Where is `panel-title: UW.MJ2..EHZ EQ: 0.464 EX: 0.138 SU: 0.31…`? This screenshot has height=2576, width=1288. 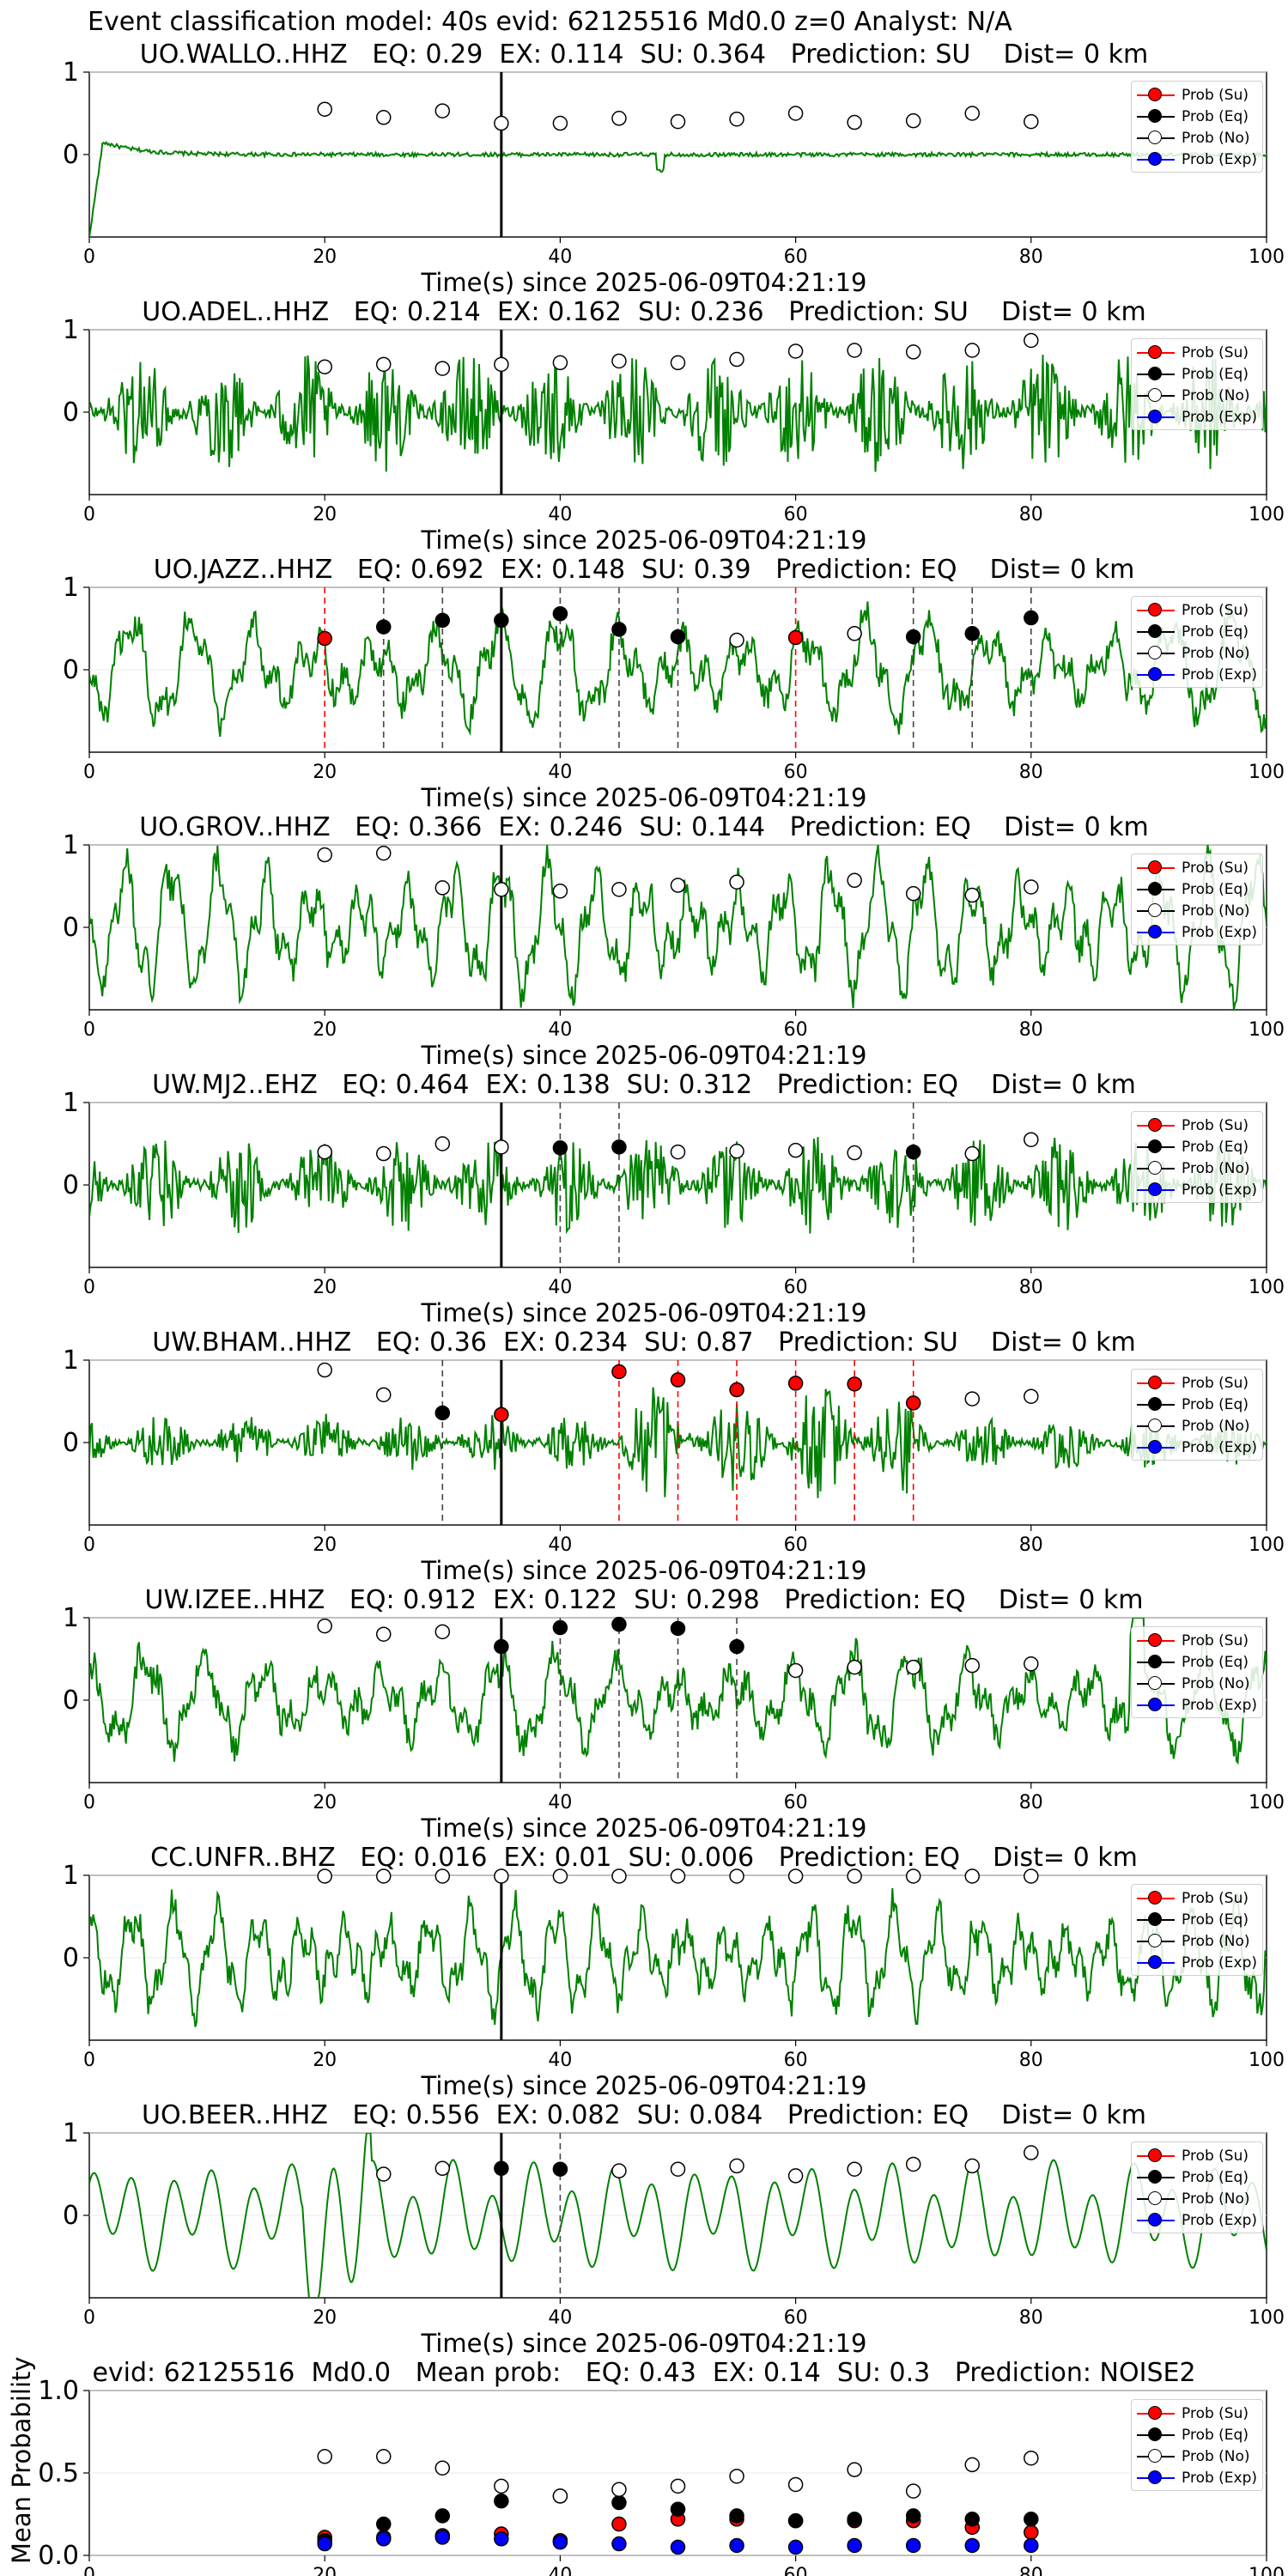 panel-title: UW.MJ2..EHZ EQ: 0.464 EX: 0.138 SU: 0.31… is located at coordinates (644, 1085).